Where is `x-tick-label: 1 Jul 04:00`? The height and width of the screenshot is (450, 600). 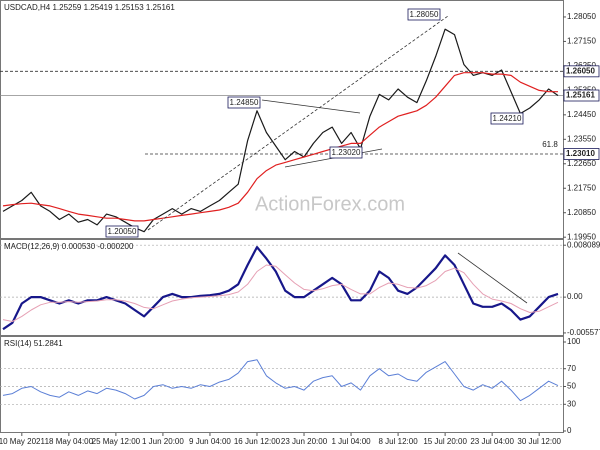
x-tick-label: 1 Jul 04:00 is located at coordinates (351, 441).